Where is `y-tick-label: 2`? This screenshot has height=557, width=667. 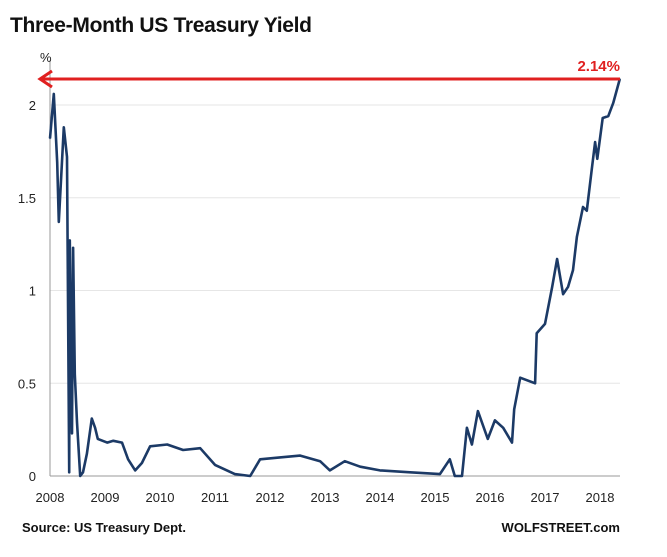
y-tick-label: 2 is located at coordinates (32, 105).